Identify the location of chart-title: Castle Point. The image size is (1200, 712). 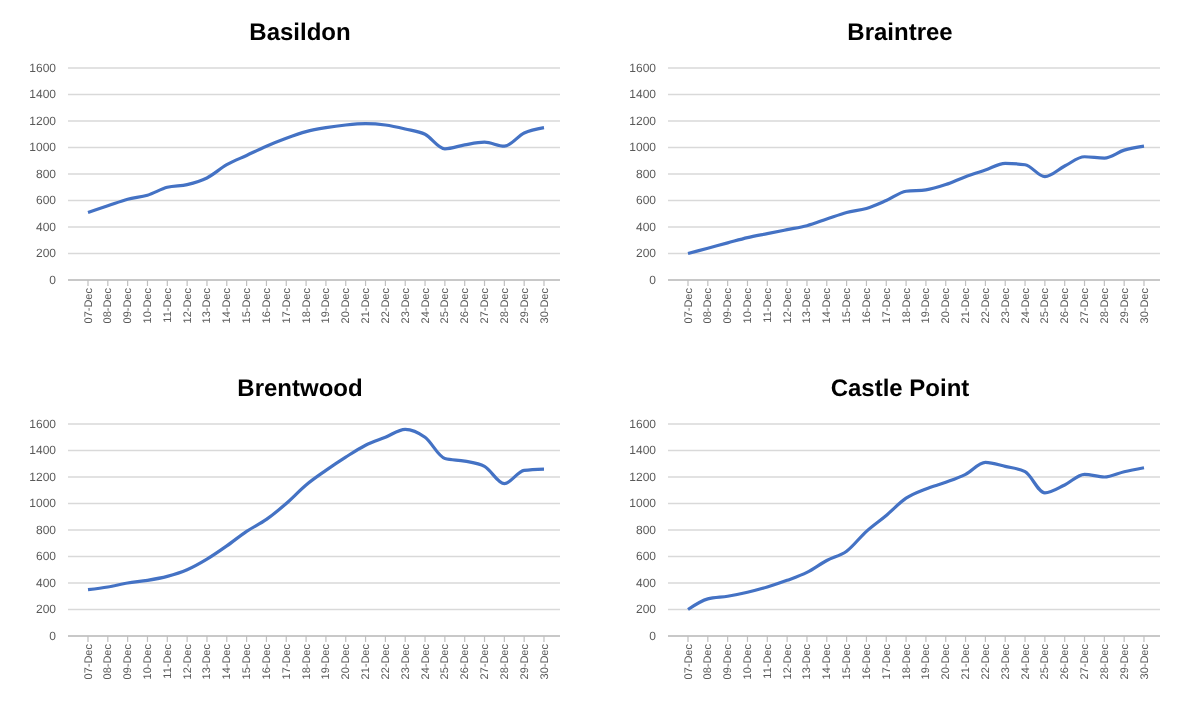
(900, 388).